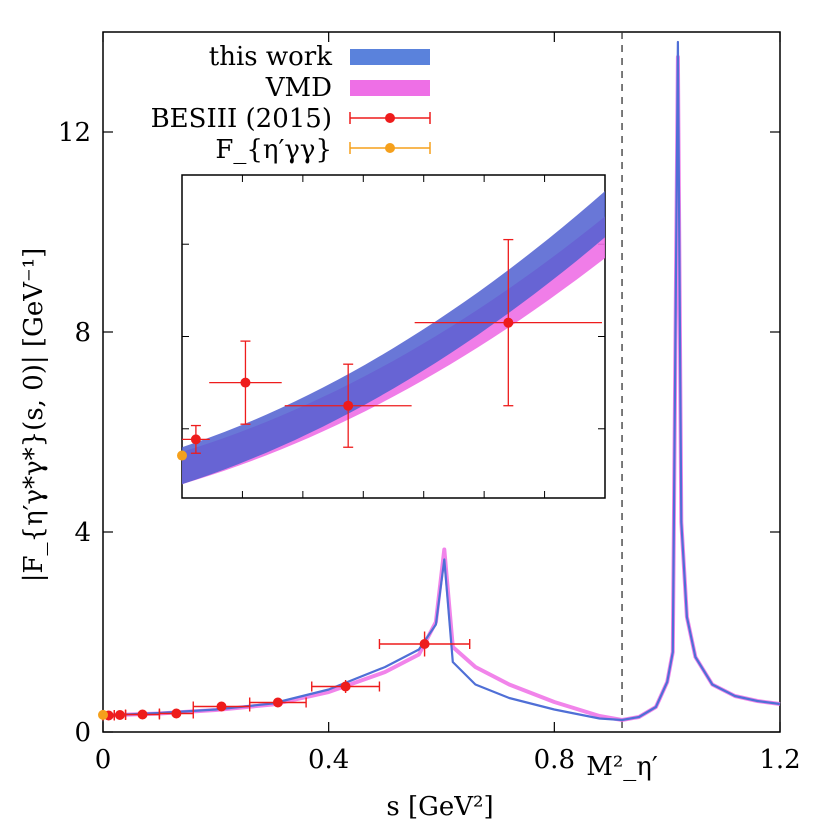 The width and height of the screenshot is (830, 830). I want to click on legend-swatch-vmd, so click(390, 88).